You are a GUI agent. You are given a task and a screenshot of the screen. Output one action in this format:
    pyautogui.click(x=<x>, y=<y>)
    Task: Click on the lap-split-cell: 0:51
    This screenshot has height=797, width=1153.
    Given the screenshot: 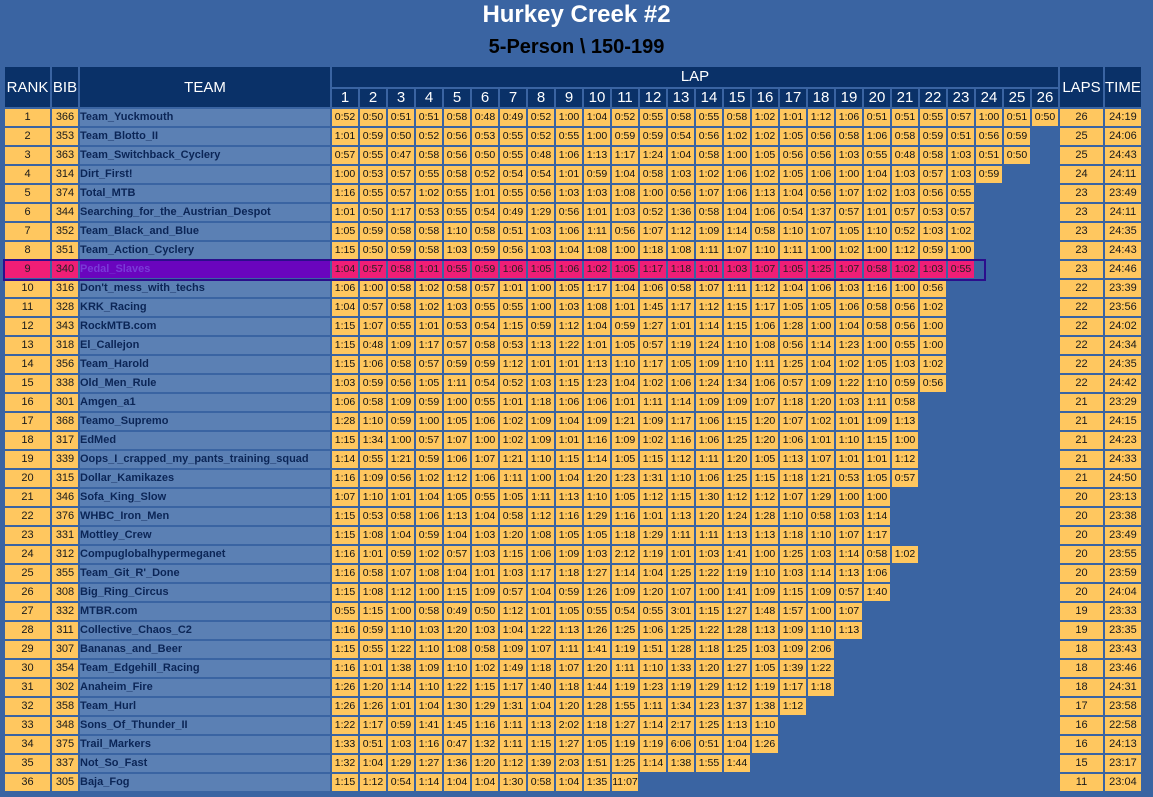 What is the action you would take?
    pyautogui.click(x=429, y=117)
    